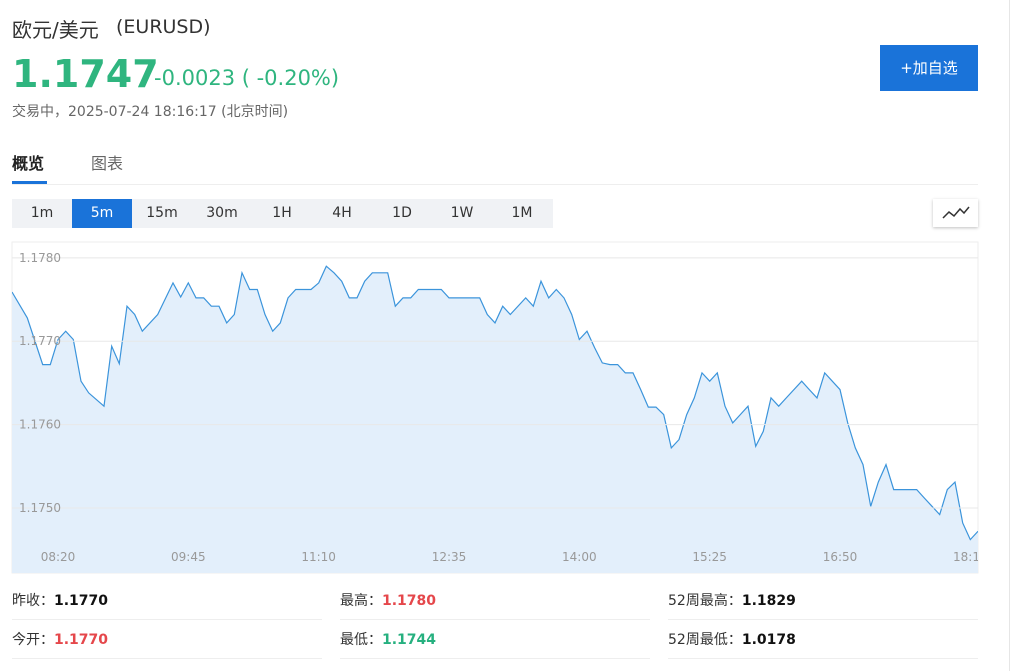  What do you see at coordinates (1009, 335) in the screenshot?
I see `scroll-edge` at bounding box center [1009, 335].